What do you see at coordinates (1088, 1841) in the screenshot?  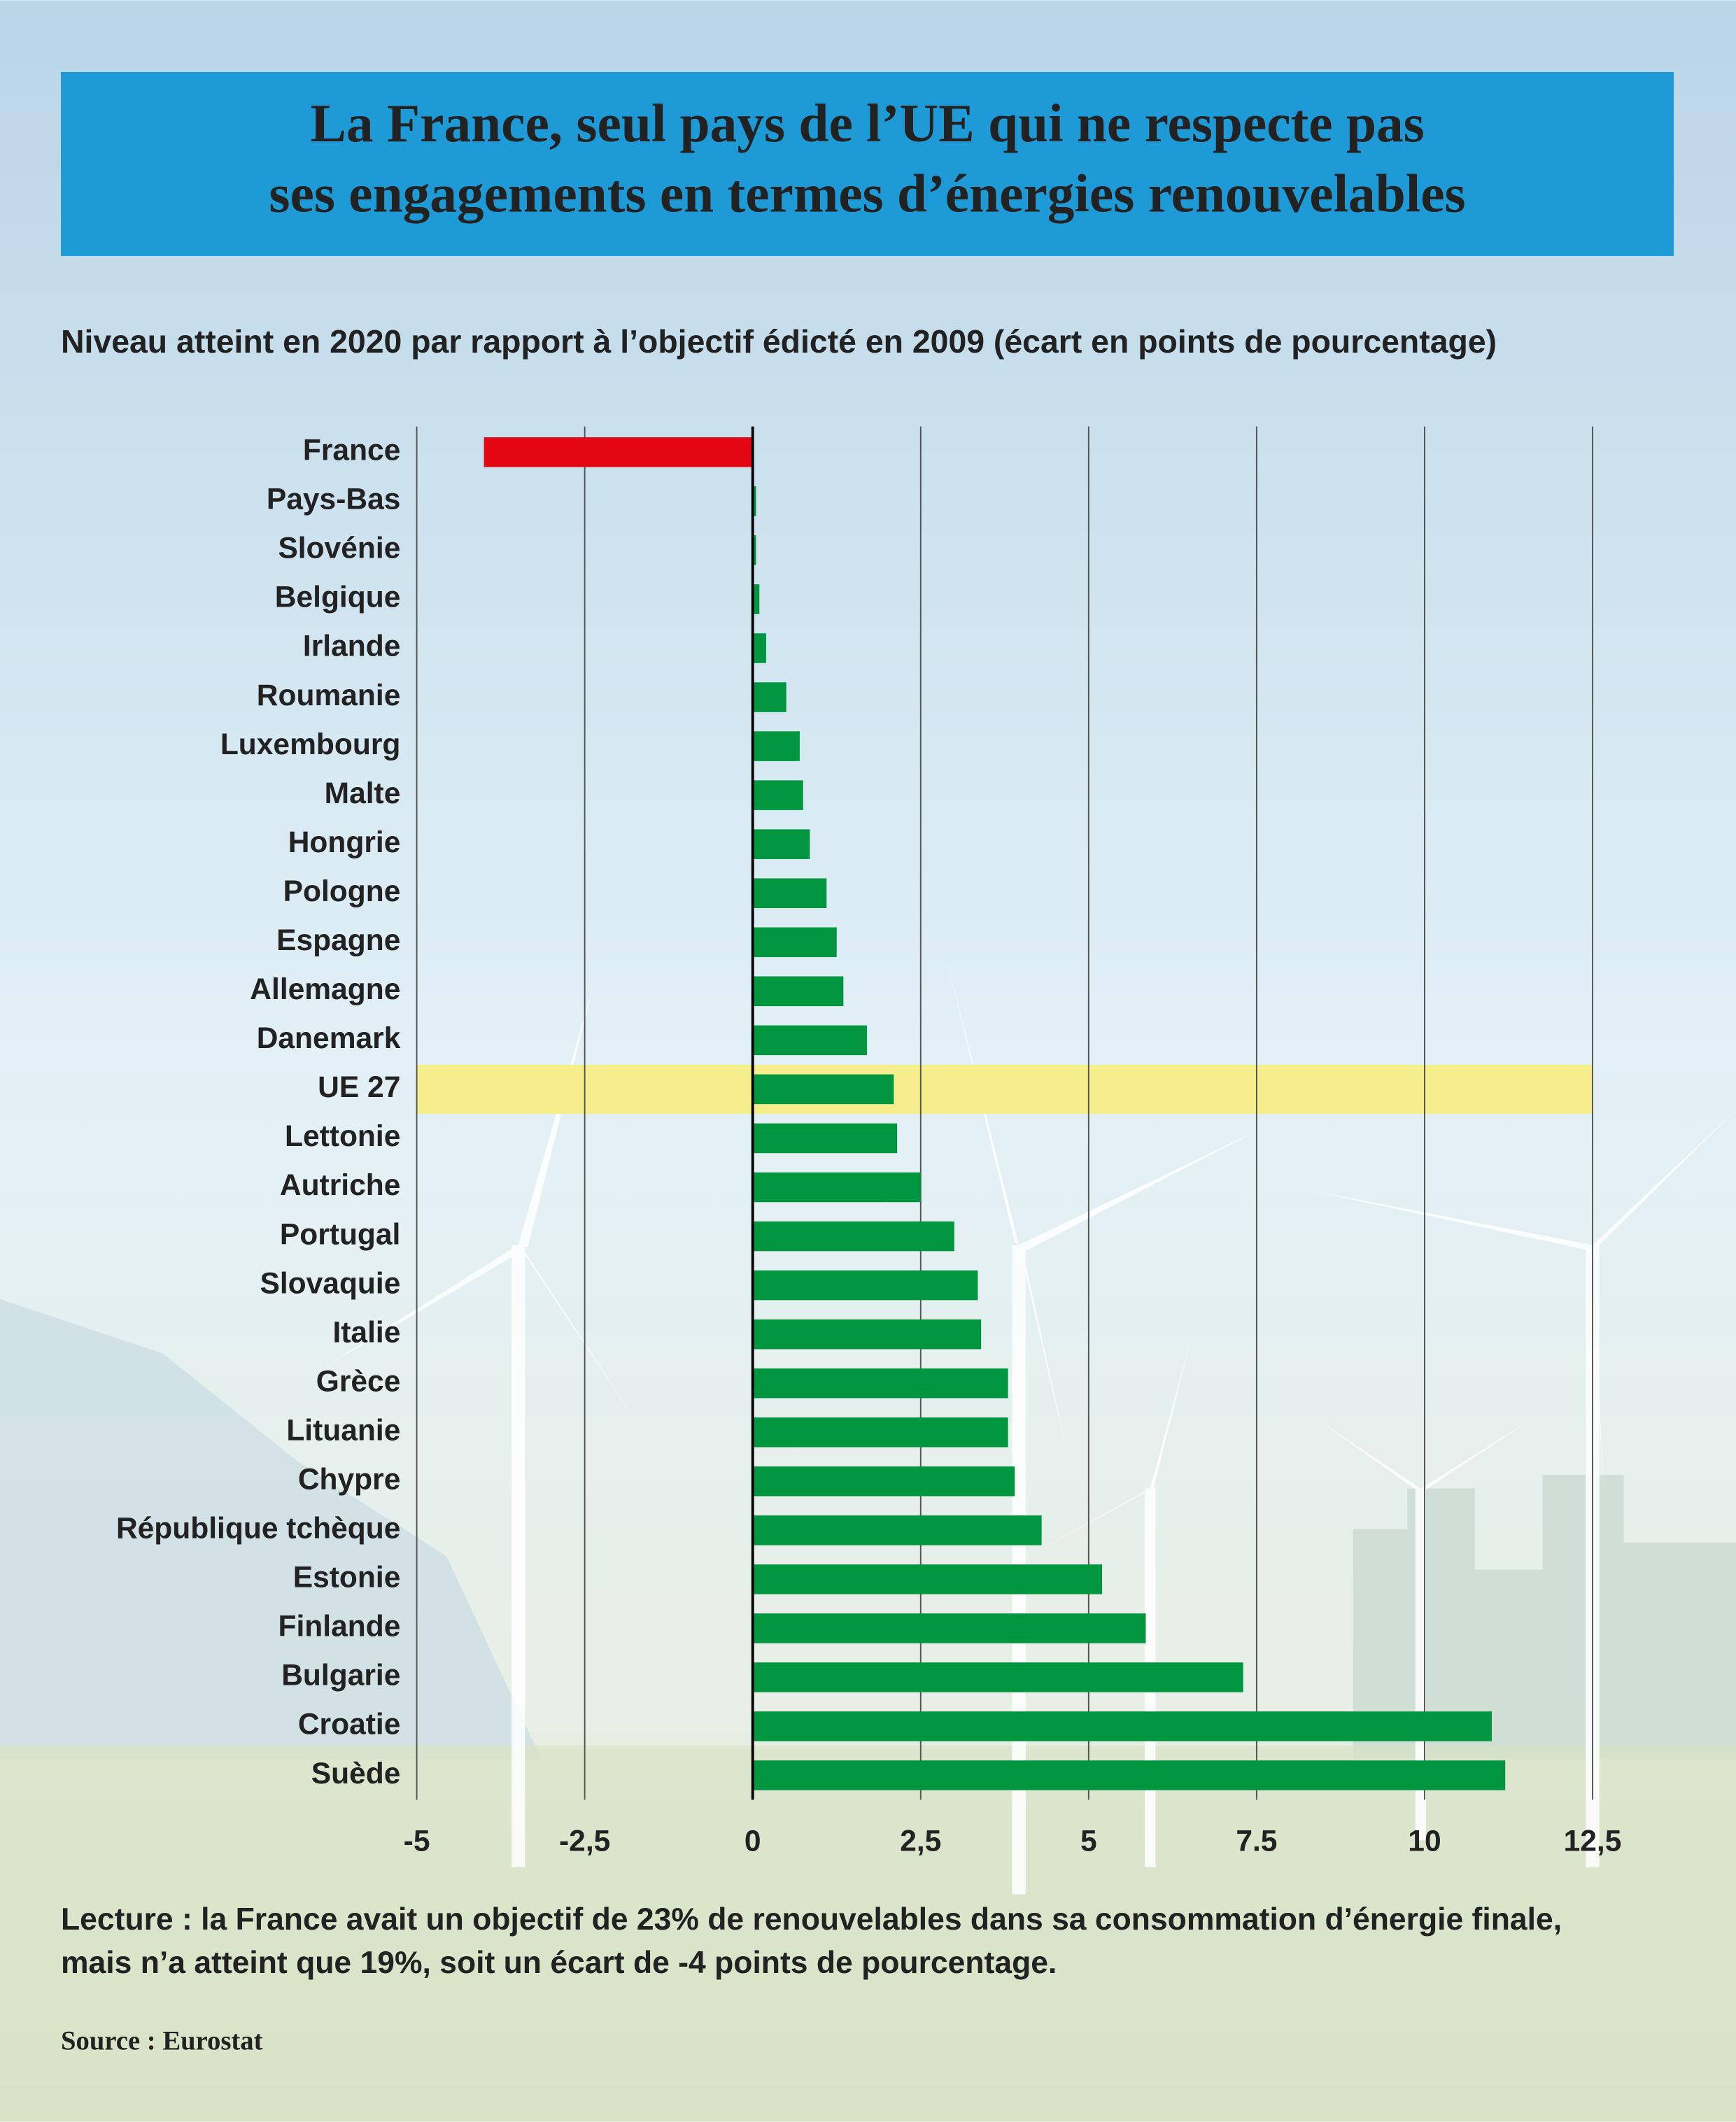 I see `x-tick-label: 5` at bounding box center [1088, 1841].